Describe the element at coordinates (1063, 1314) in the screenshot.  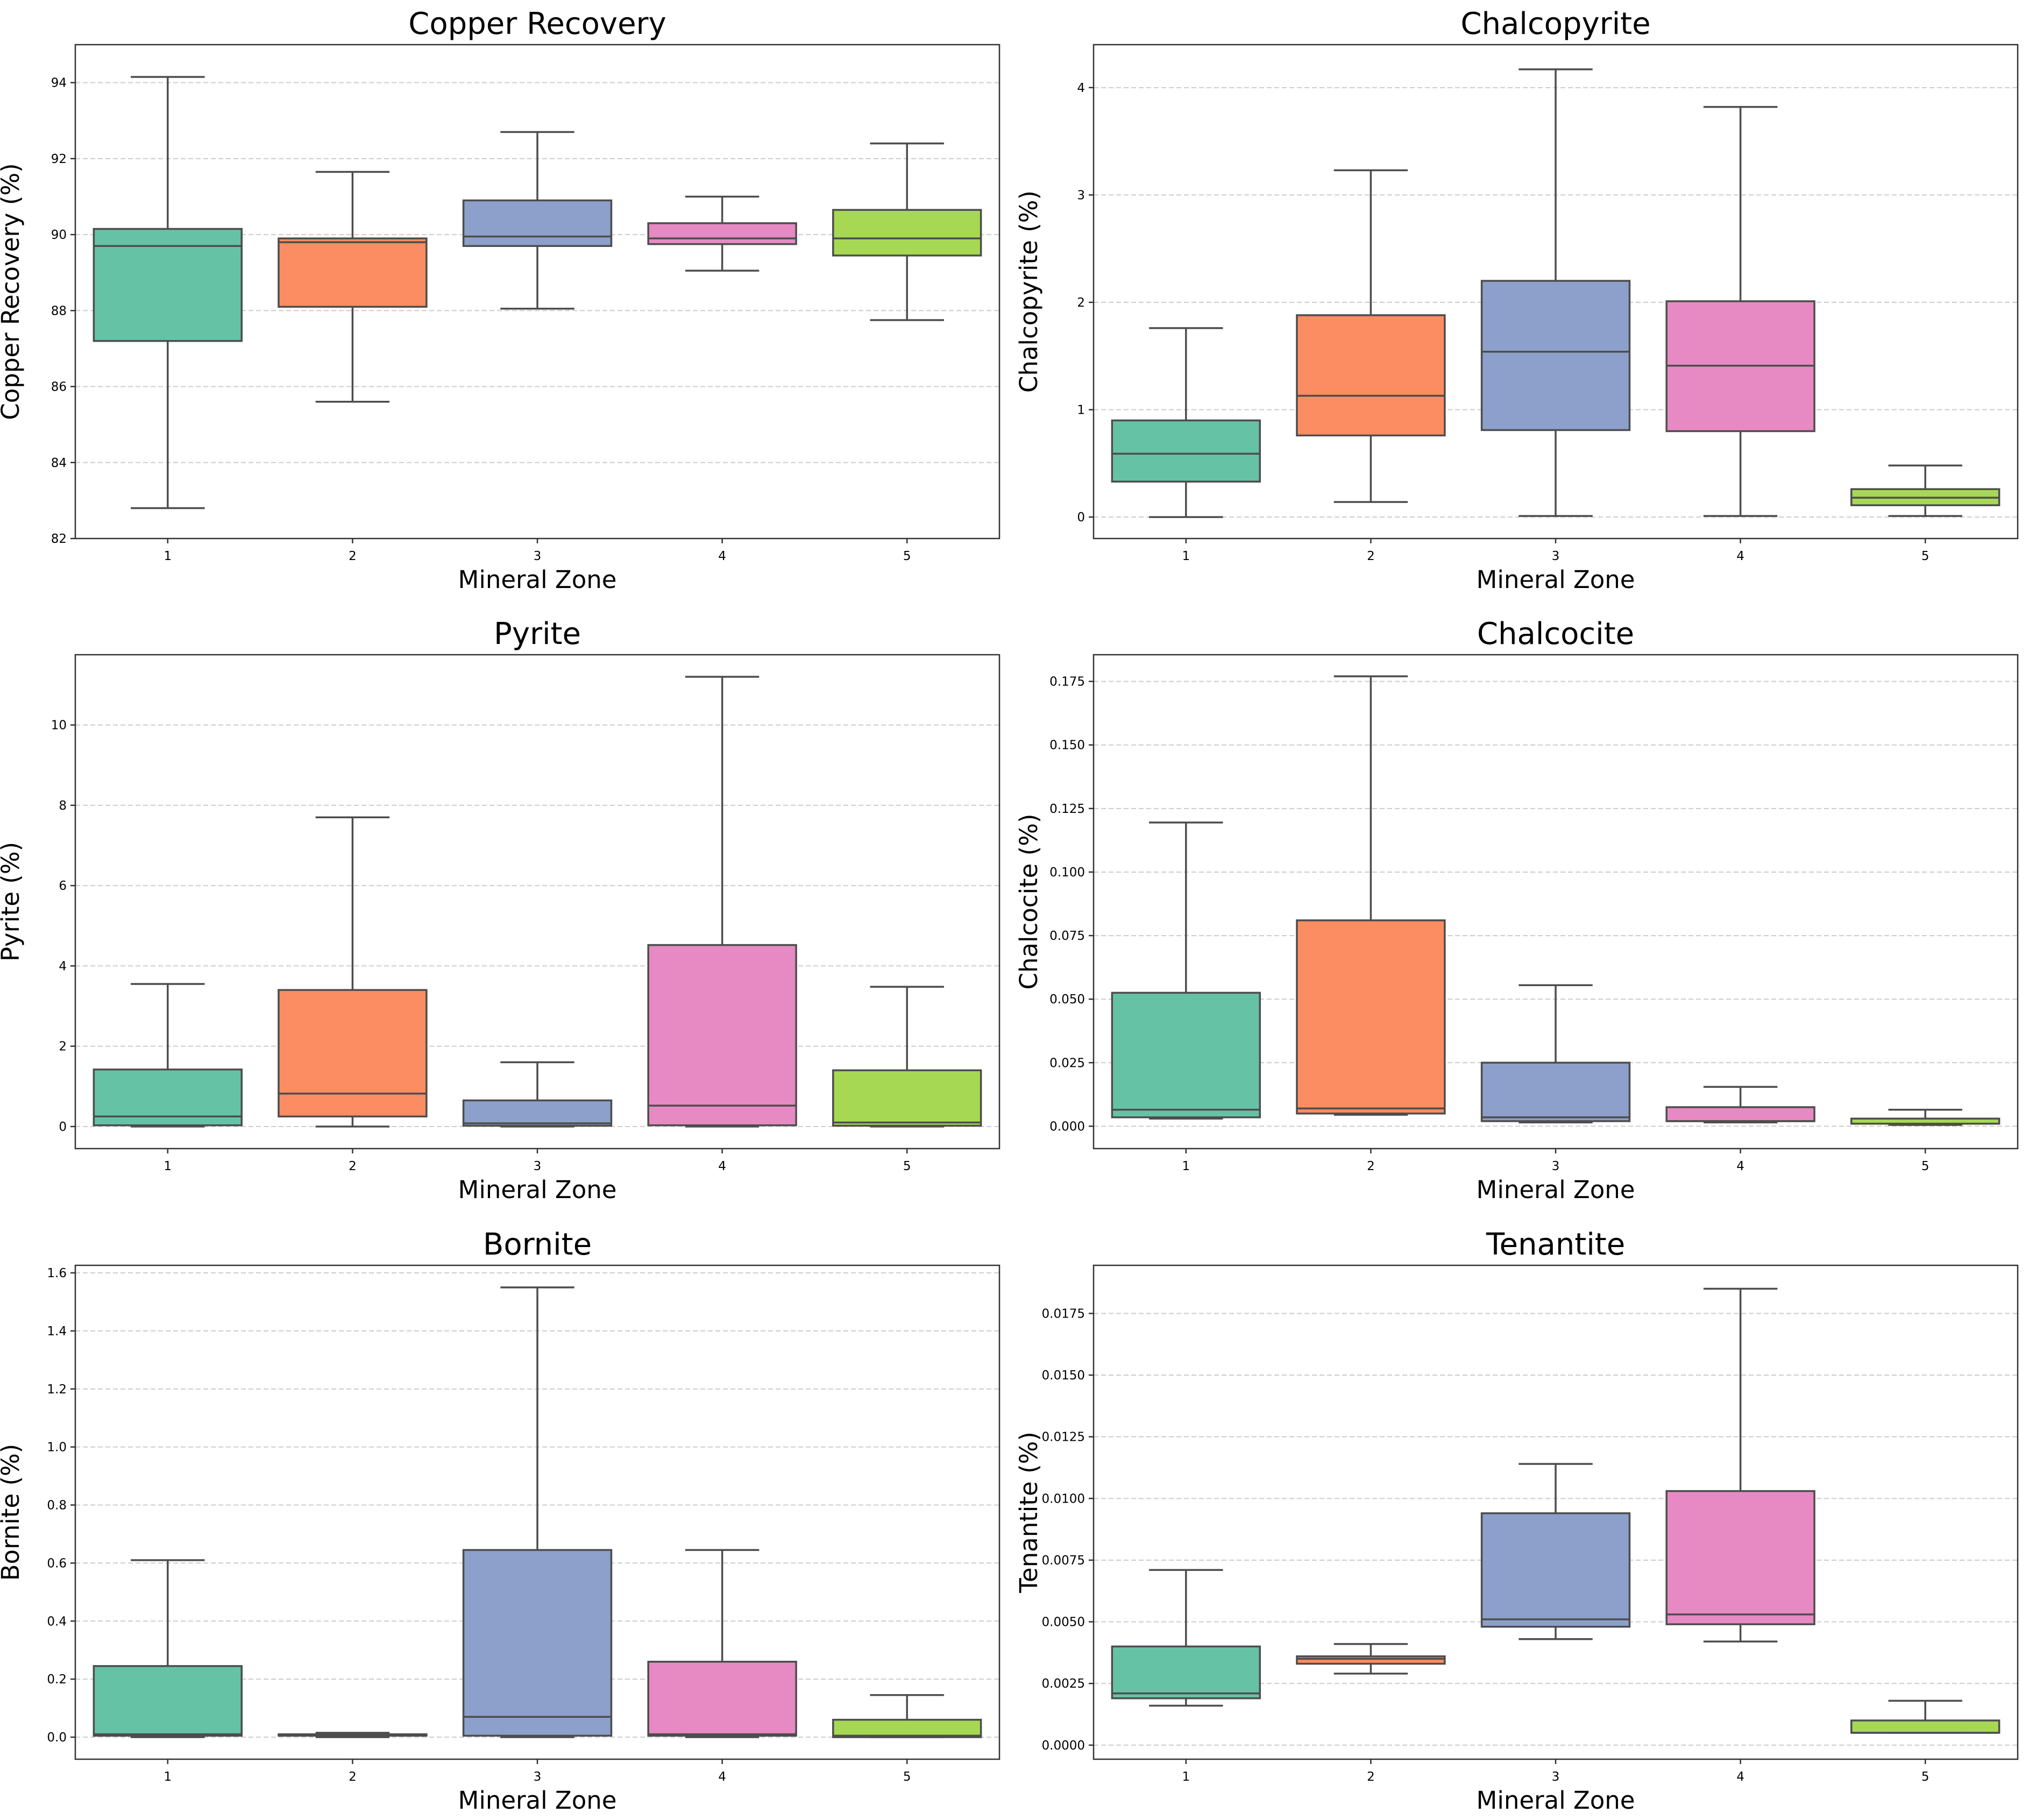
I see `y-tick-label: 0.0175` at that location.